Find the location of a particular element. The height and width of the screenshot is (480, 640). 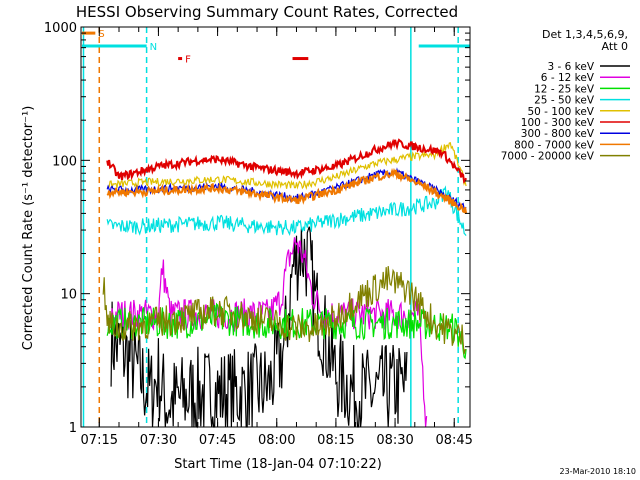

legend-label-1: 6 - 12 keV is located at coordinates (568, 78).